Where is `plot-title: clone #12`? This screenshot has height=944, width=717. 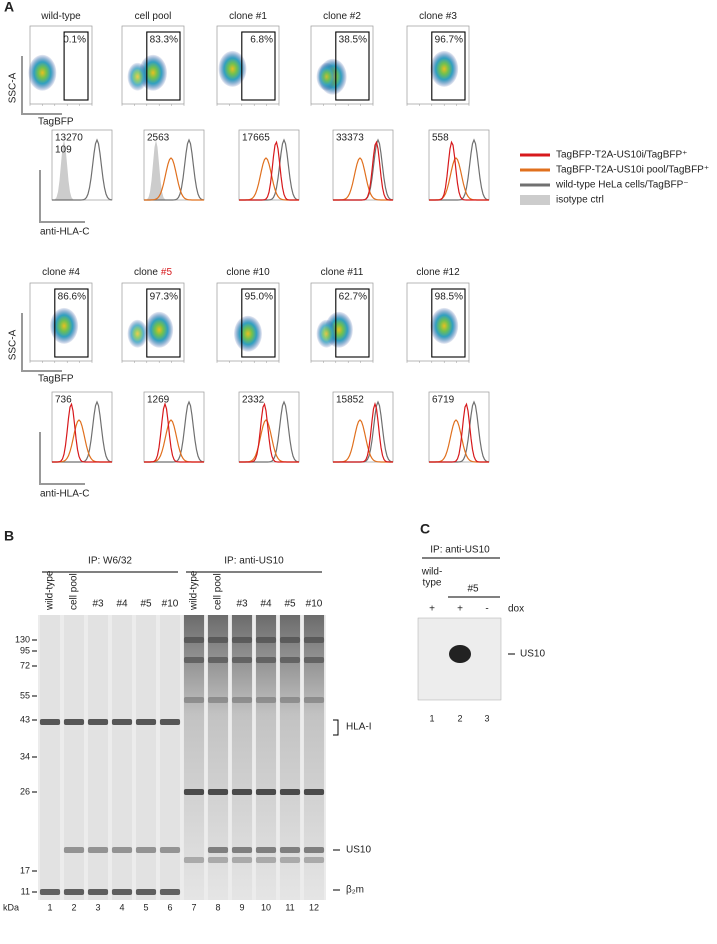
plot-title: clone #12 is located at coordinates (438, 272).